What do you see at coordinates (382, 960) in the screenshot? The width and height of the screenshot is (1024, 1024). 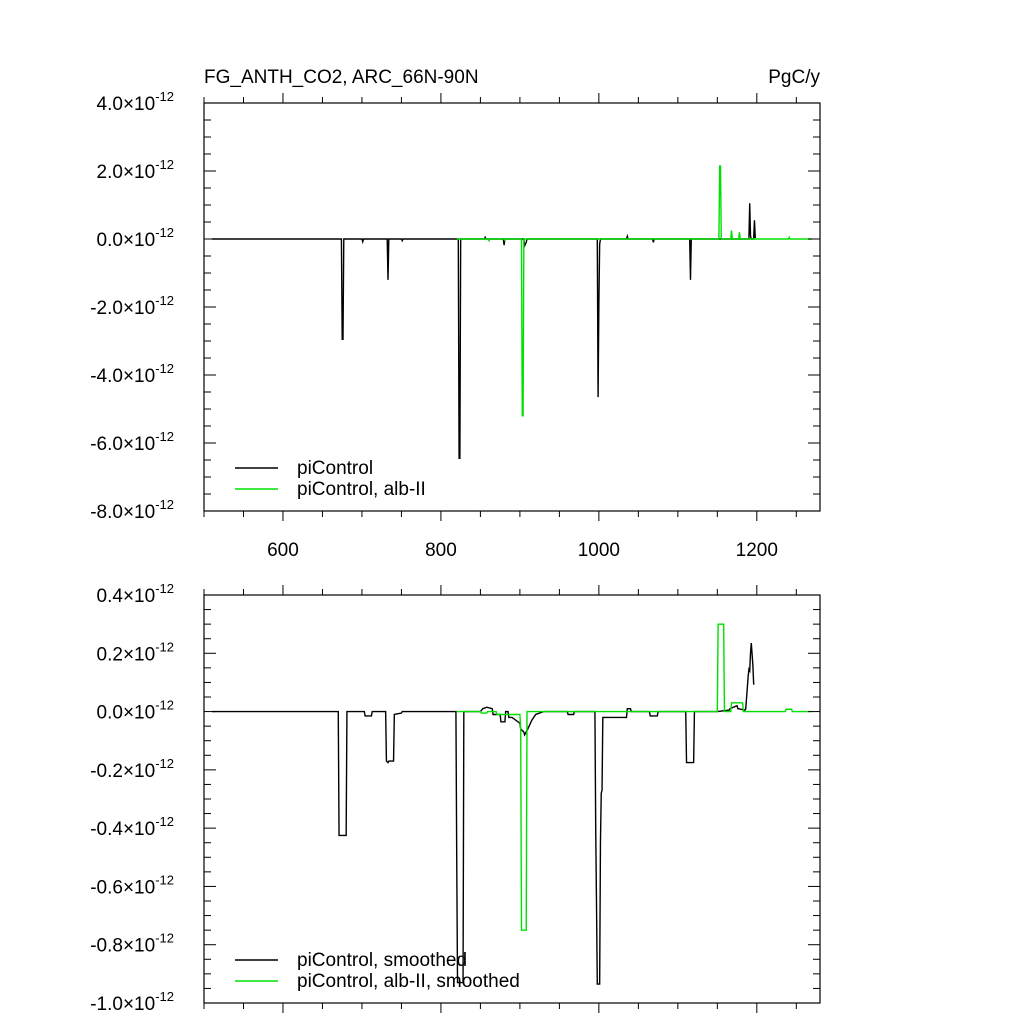 I see `legend-label: piControl, smoothed` at bounding box center [382, 960].